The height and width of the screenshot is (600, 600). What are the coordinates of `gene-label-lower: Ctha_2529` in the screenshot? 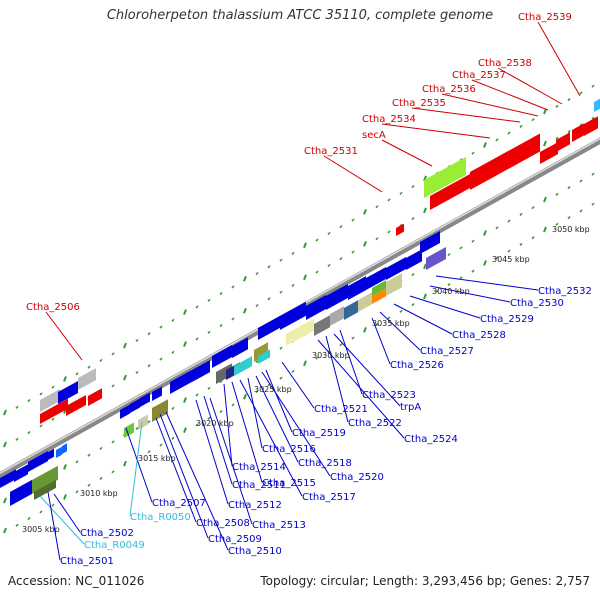 It's located at (507, 319).